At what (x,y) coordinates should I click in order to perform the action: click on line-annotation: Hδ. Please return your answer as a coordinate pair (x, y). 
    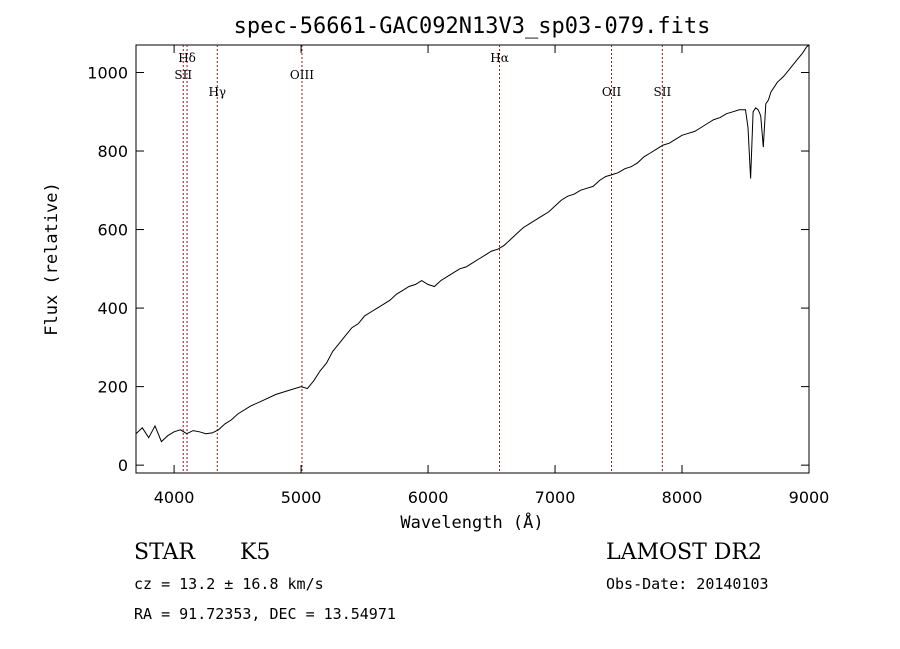
    Looking at the image, I should click on (187, 58).